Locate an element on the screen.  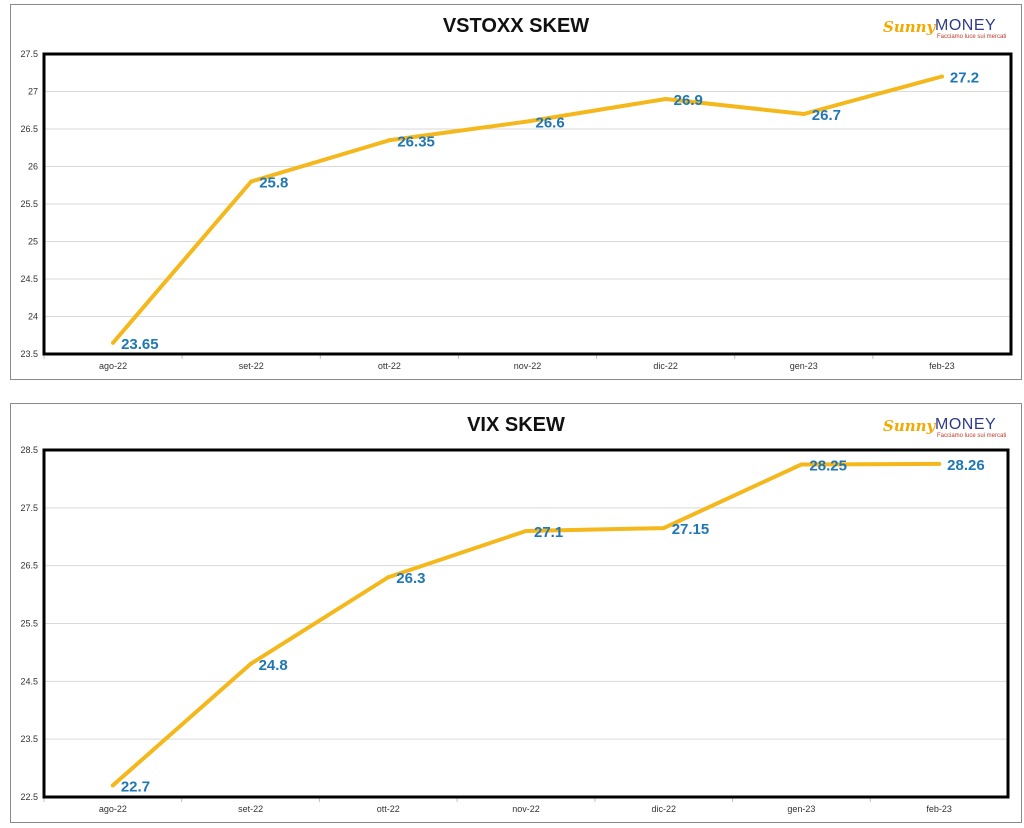
data-label: 25.8 is located at coordinates (273, 183).